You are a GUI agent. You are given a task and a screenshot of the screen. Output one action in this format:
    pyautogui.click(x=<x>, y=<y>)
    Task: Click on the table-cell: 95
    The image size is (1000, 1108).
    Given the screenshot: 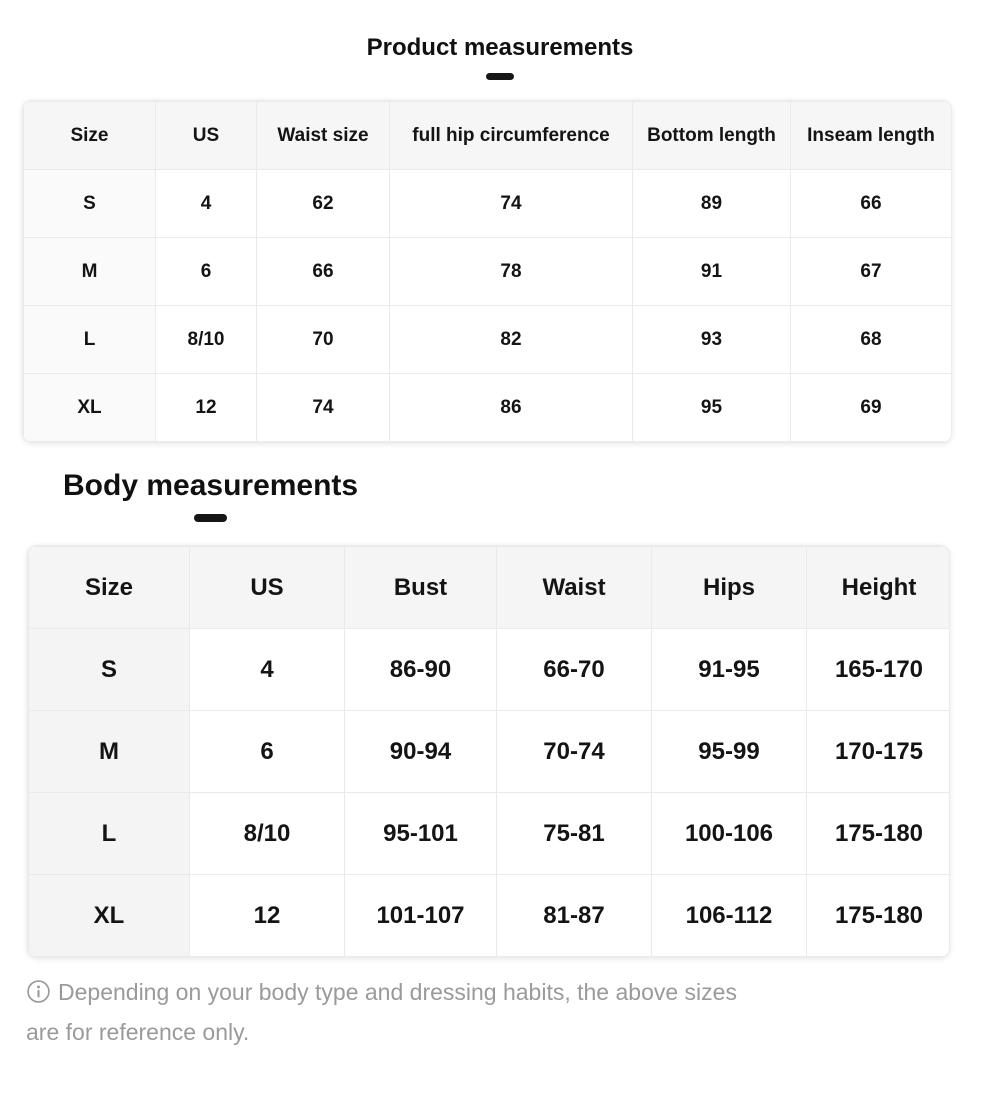 What is the action you would take?
    pyautogui.click(x=711, y=407)
    